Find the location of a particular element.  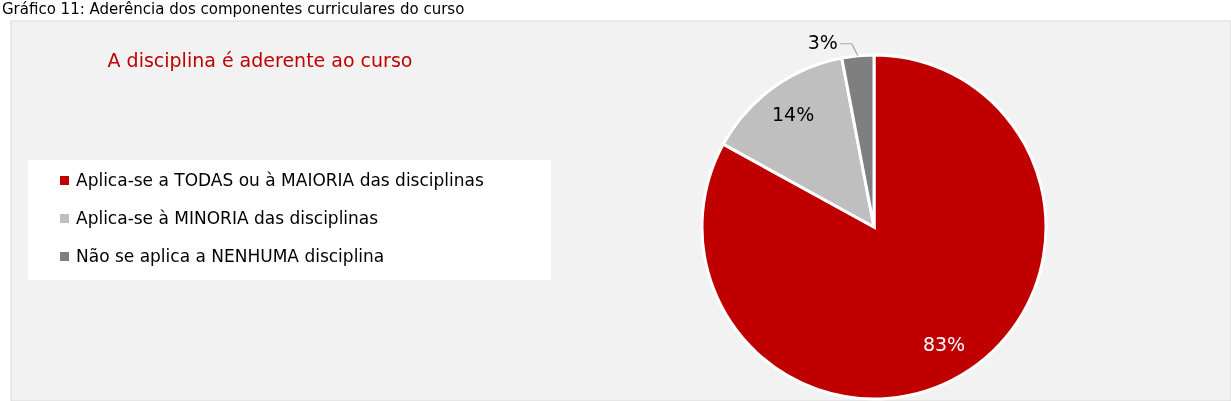

data-label: 83% is located at coordinates (944, 343).